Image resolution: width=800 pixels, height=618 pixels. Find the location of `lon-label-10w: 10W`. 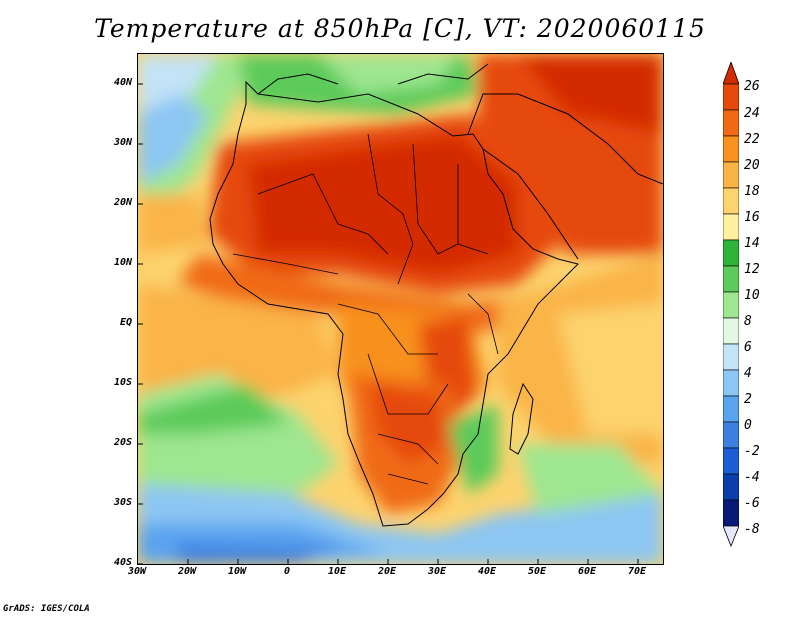

lon-label-10w: 10W is located at coordinates (237, 571).